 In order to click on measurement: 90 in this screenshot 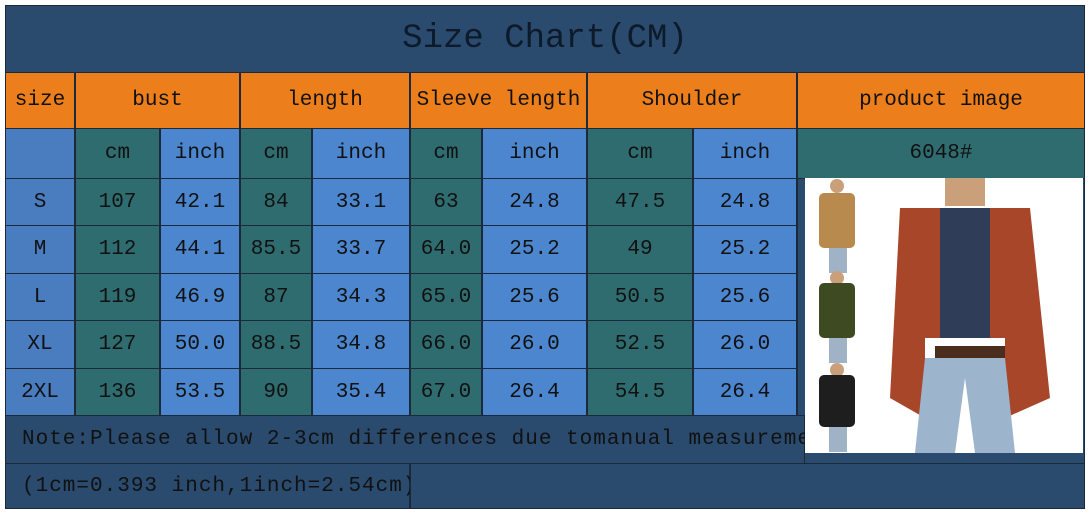, I will do `click(276, 392)`.